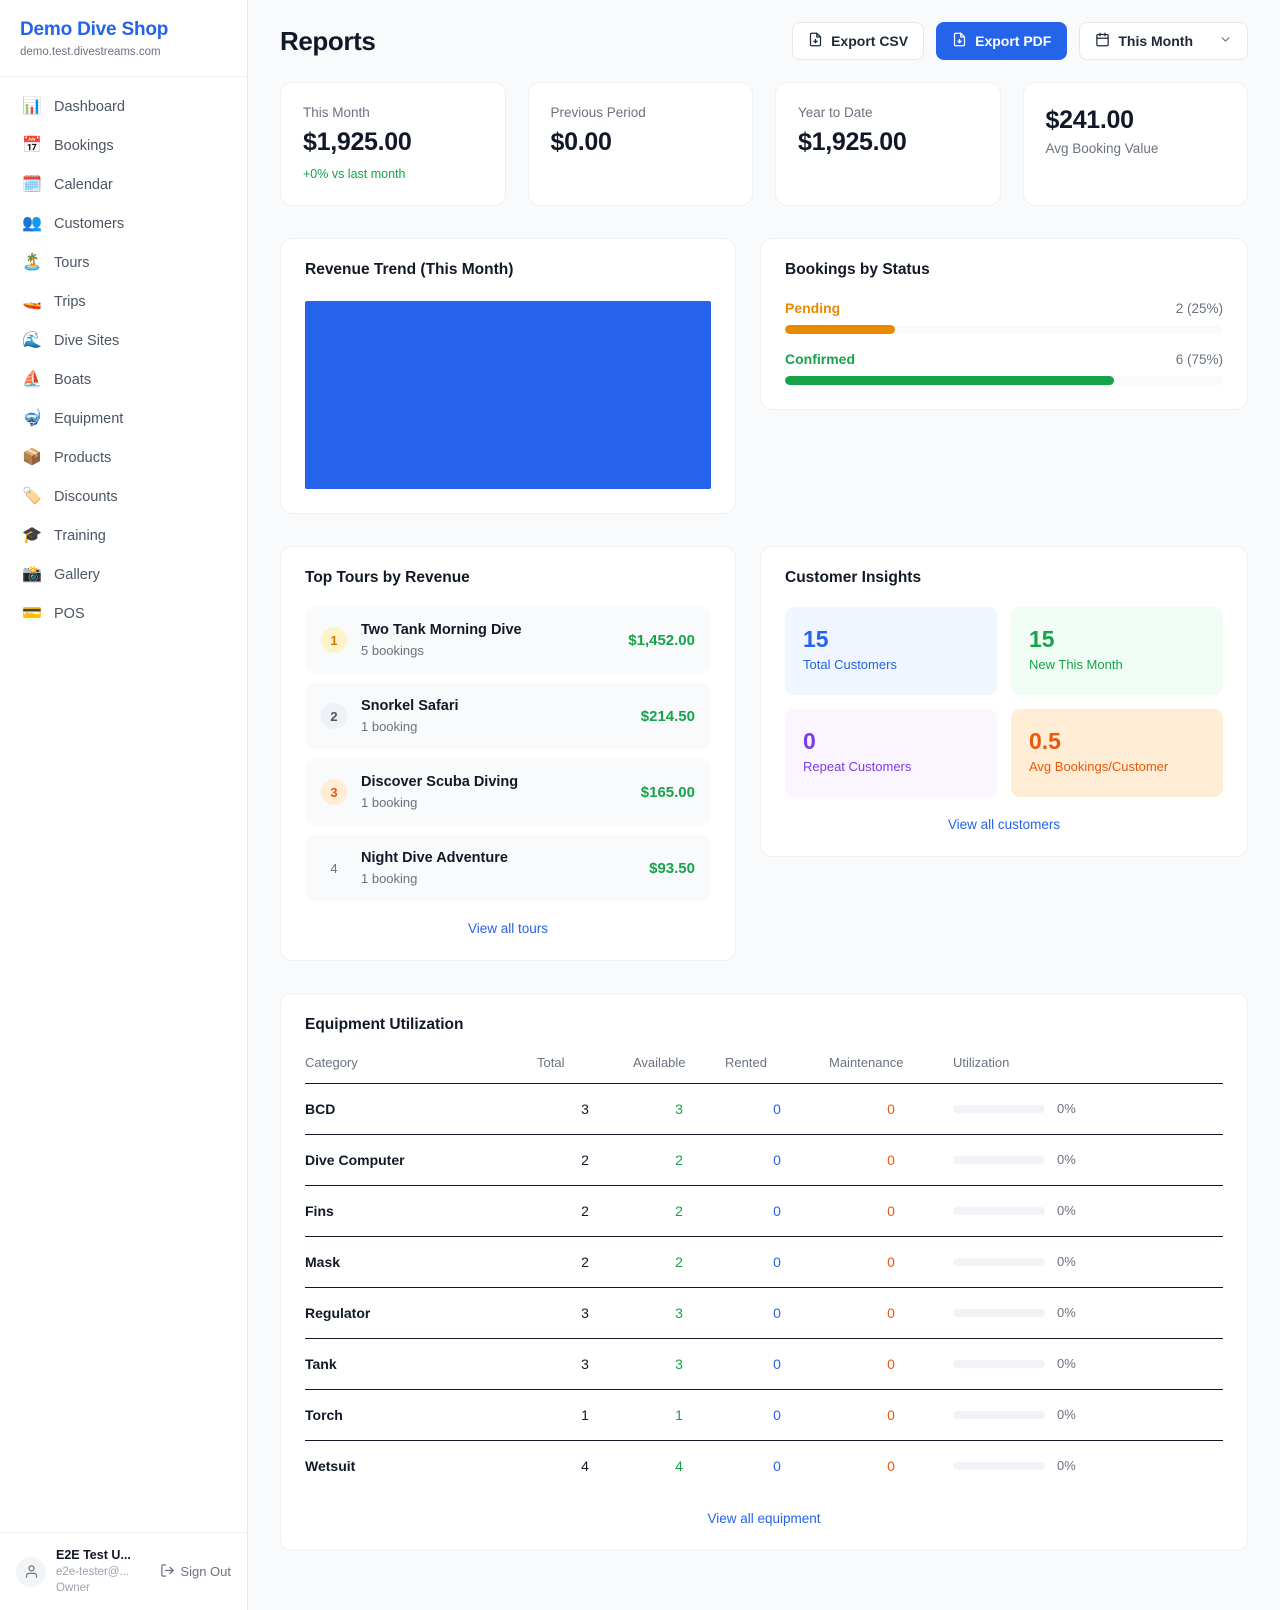  I want to click on tour-revenue: $165.00, so click(667, 792).